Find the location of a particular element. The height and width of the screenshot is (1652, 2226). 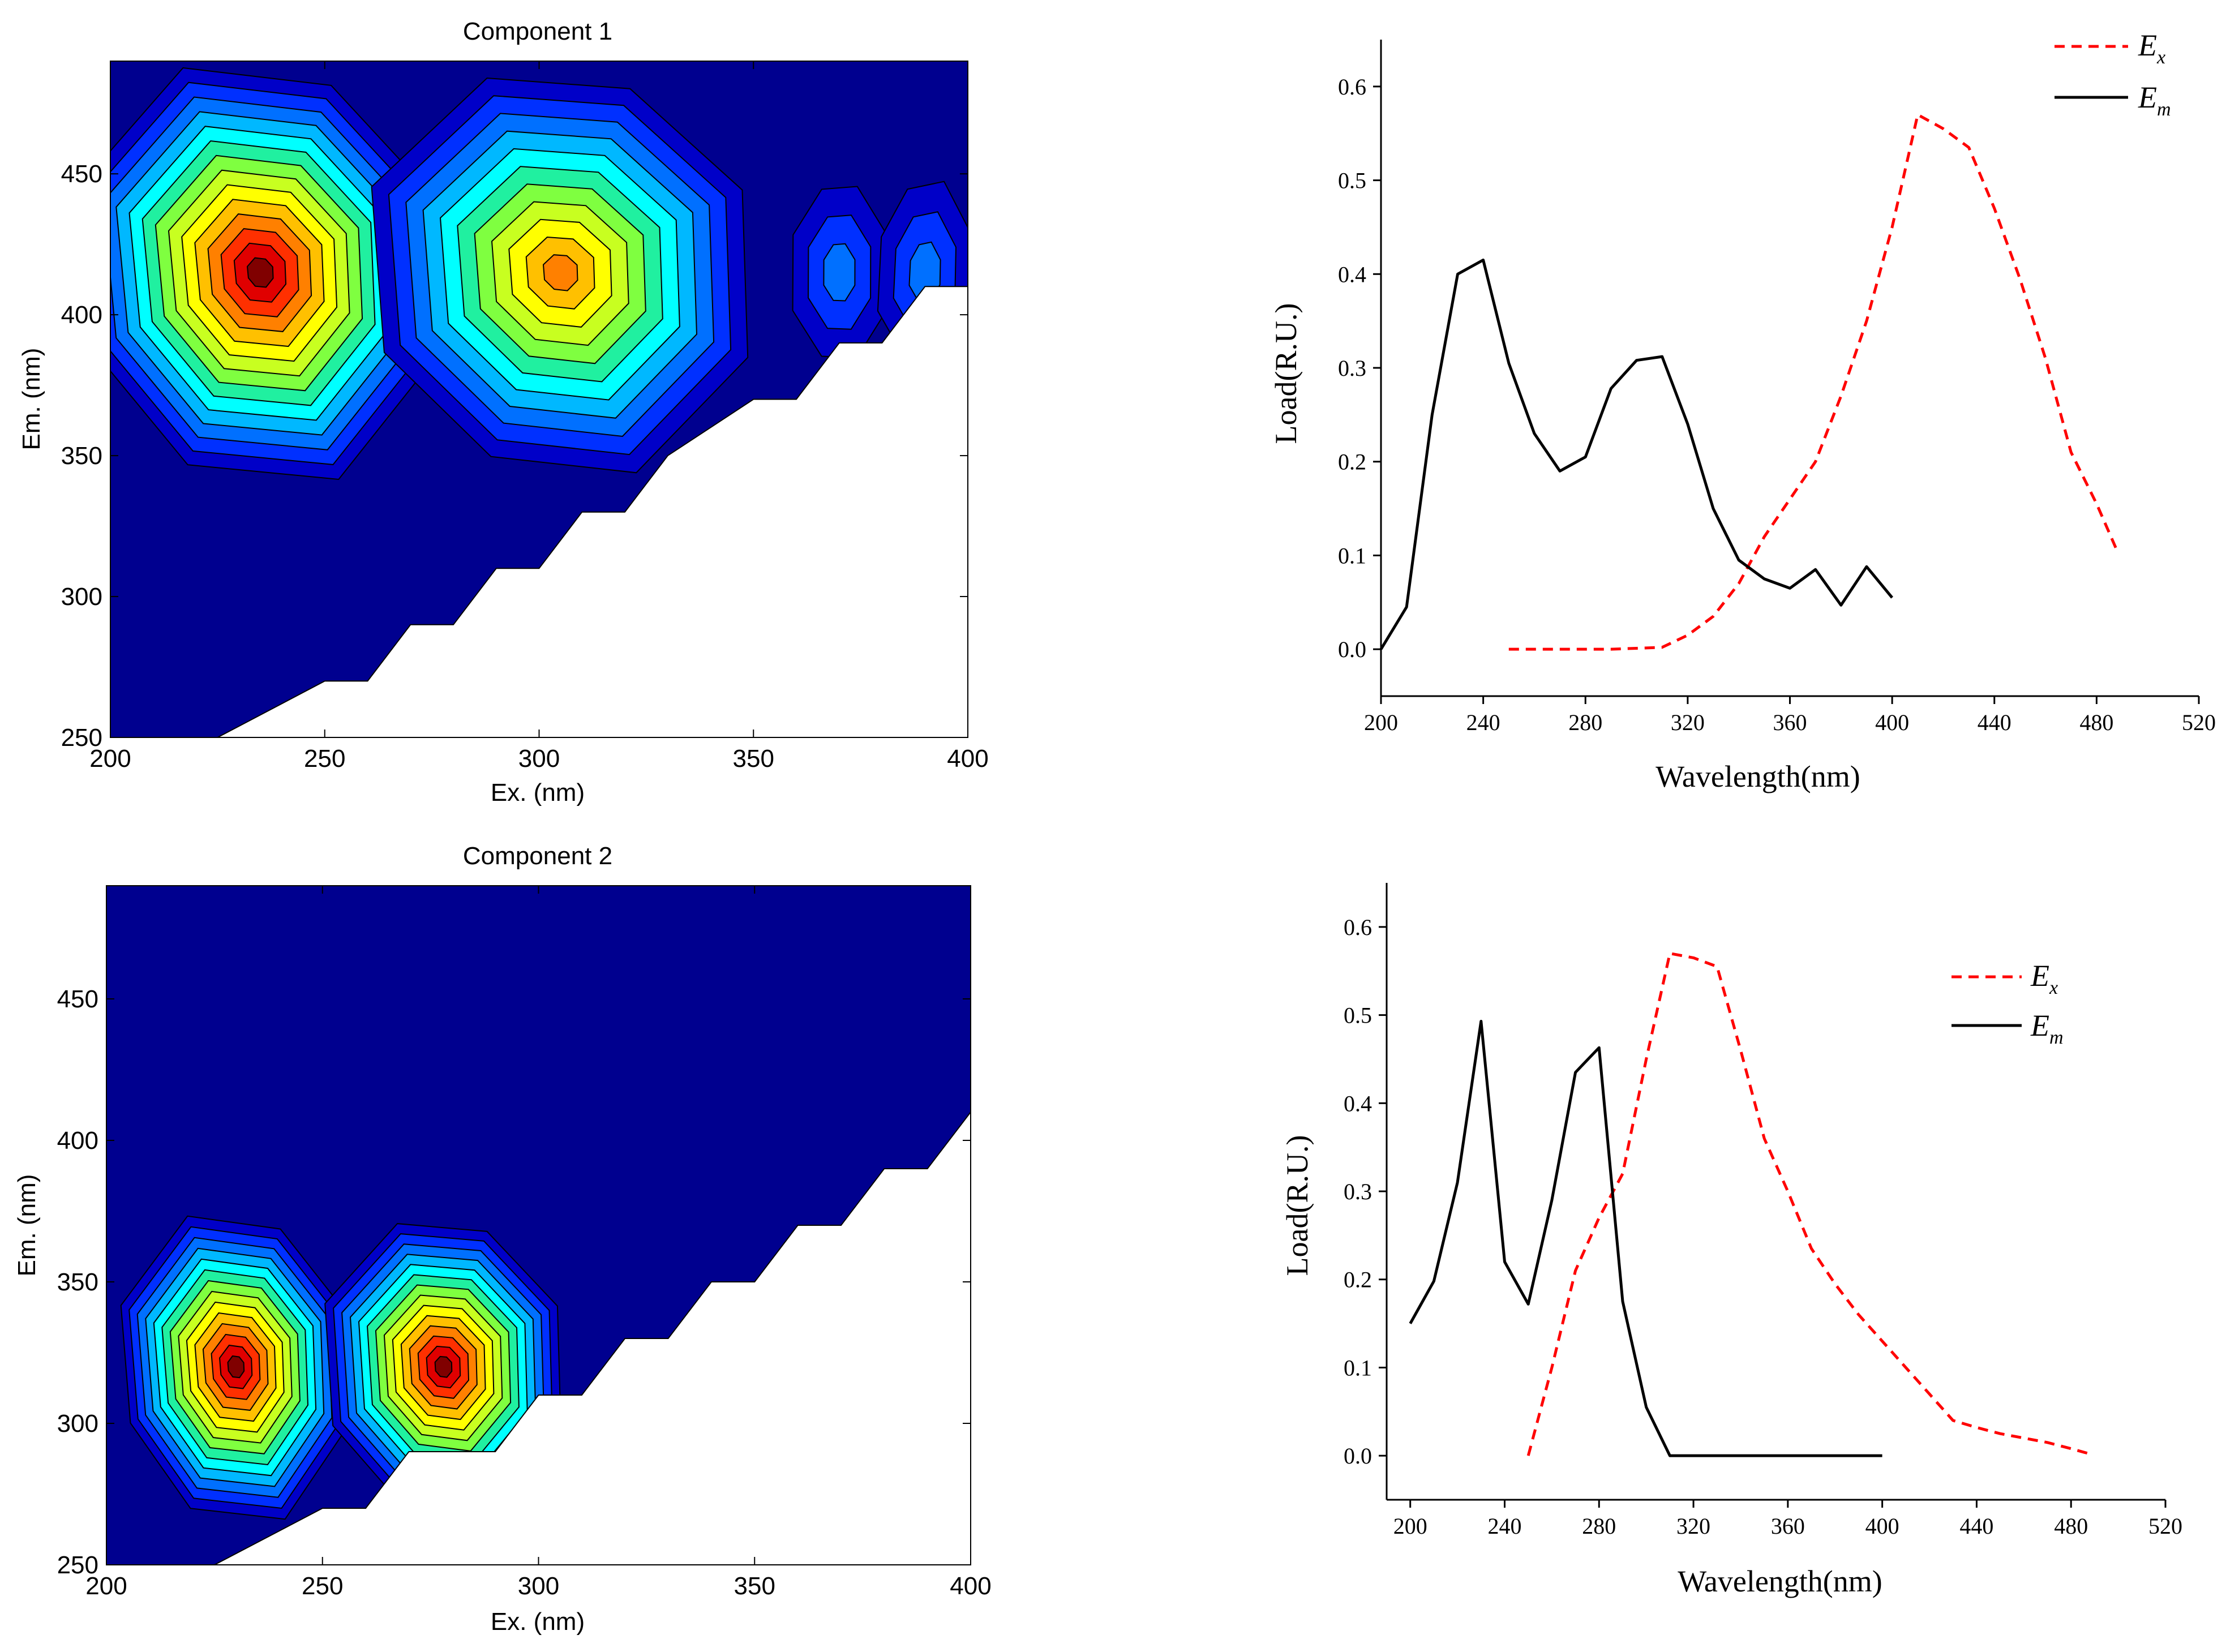

contour-2-xlabel: Ex. (nm) is located at coordinates (538, 1622).